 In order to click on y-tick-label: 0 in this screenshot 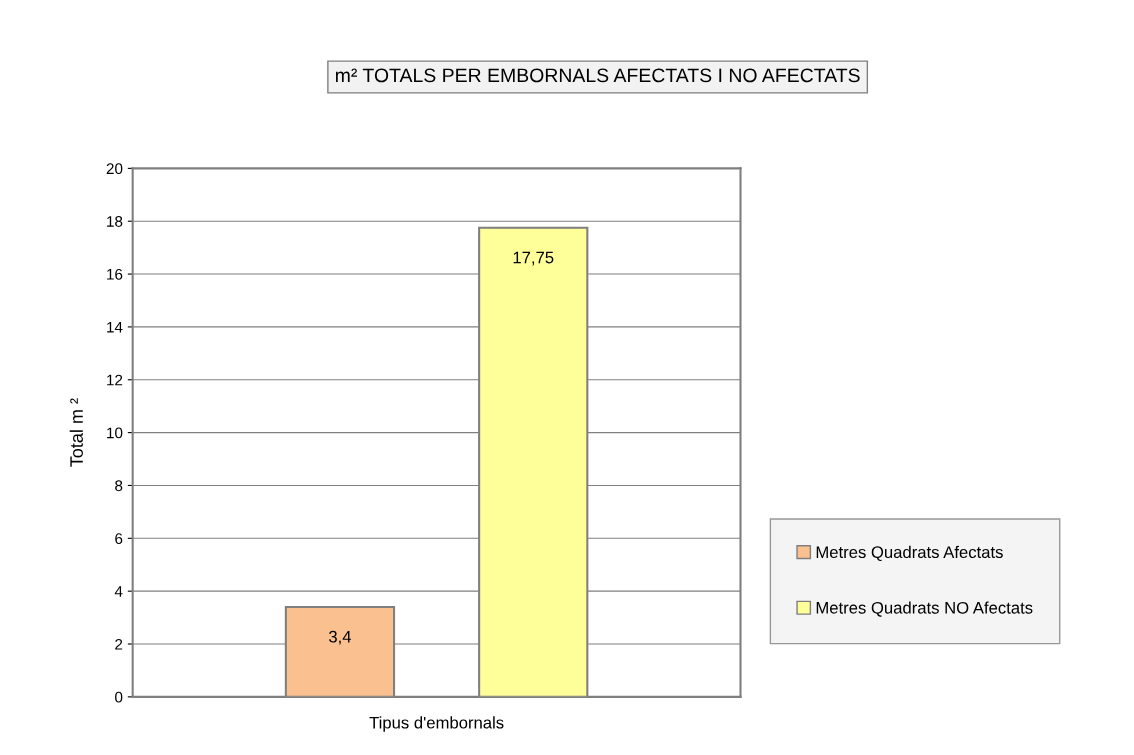, I will do `click(119, 697)`.